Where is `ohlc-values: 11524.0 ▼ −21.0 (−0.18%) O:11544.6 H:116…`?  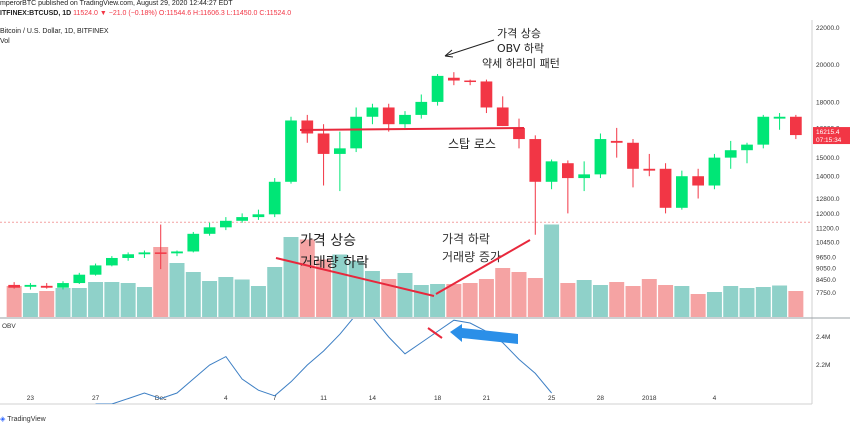
ohlc-values: 11524.0 ▼ −21.0 (−0.18%) O:11544.6 H:116… is located at coordinates (182, 13).